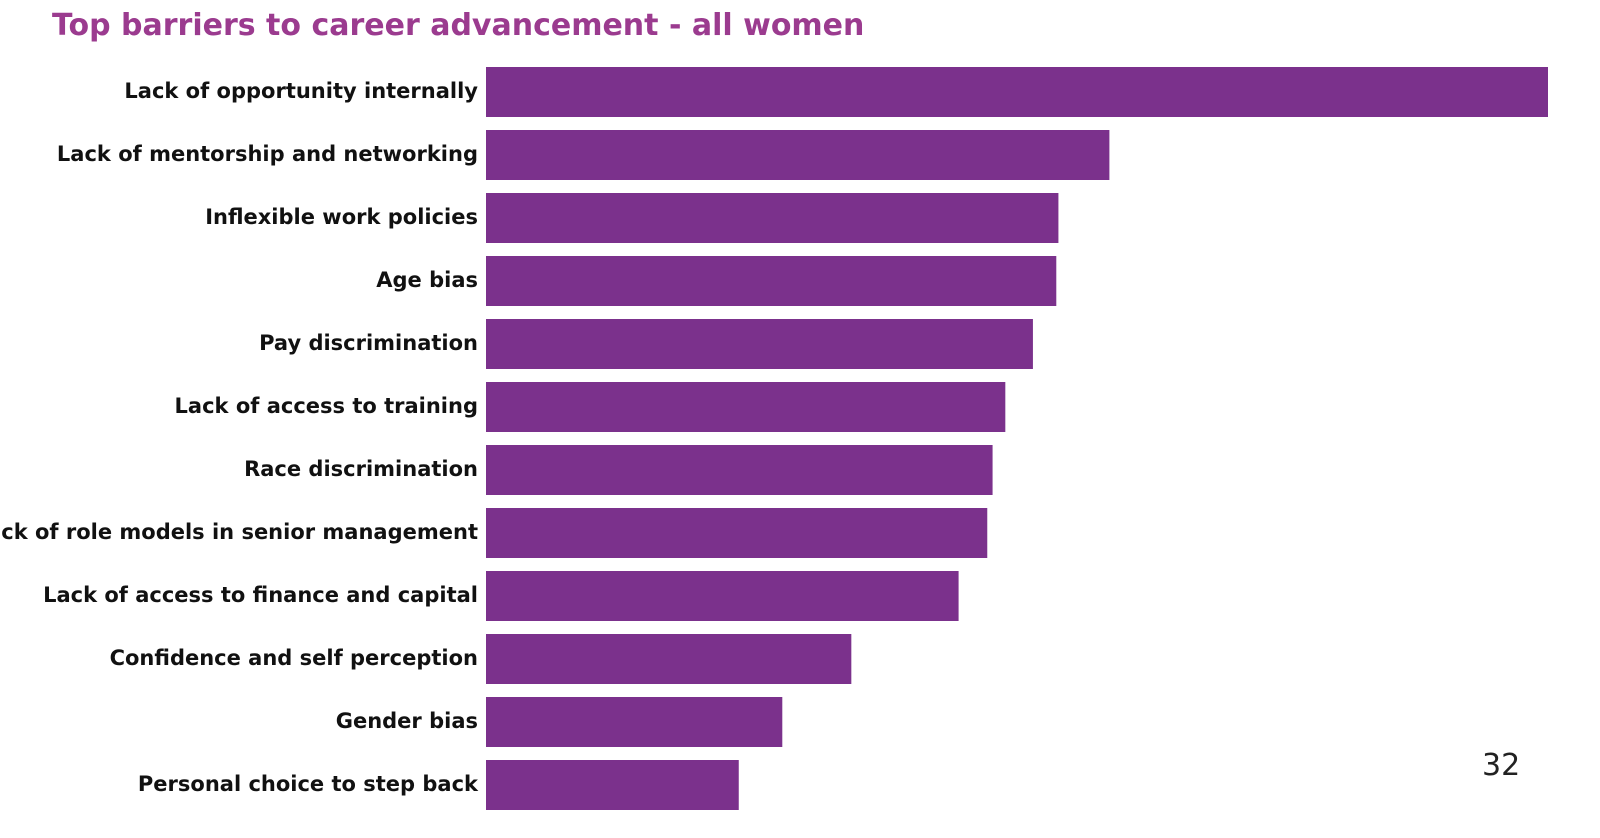  Describe the element at coordinates (301, 91) in the screenshot. I see `category-label-0: Lack of opportunity internally` at that location.